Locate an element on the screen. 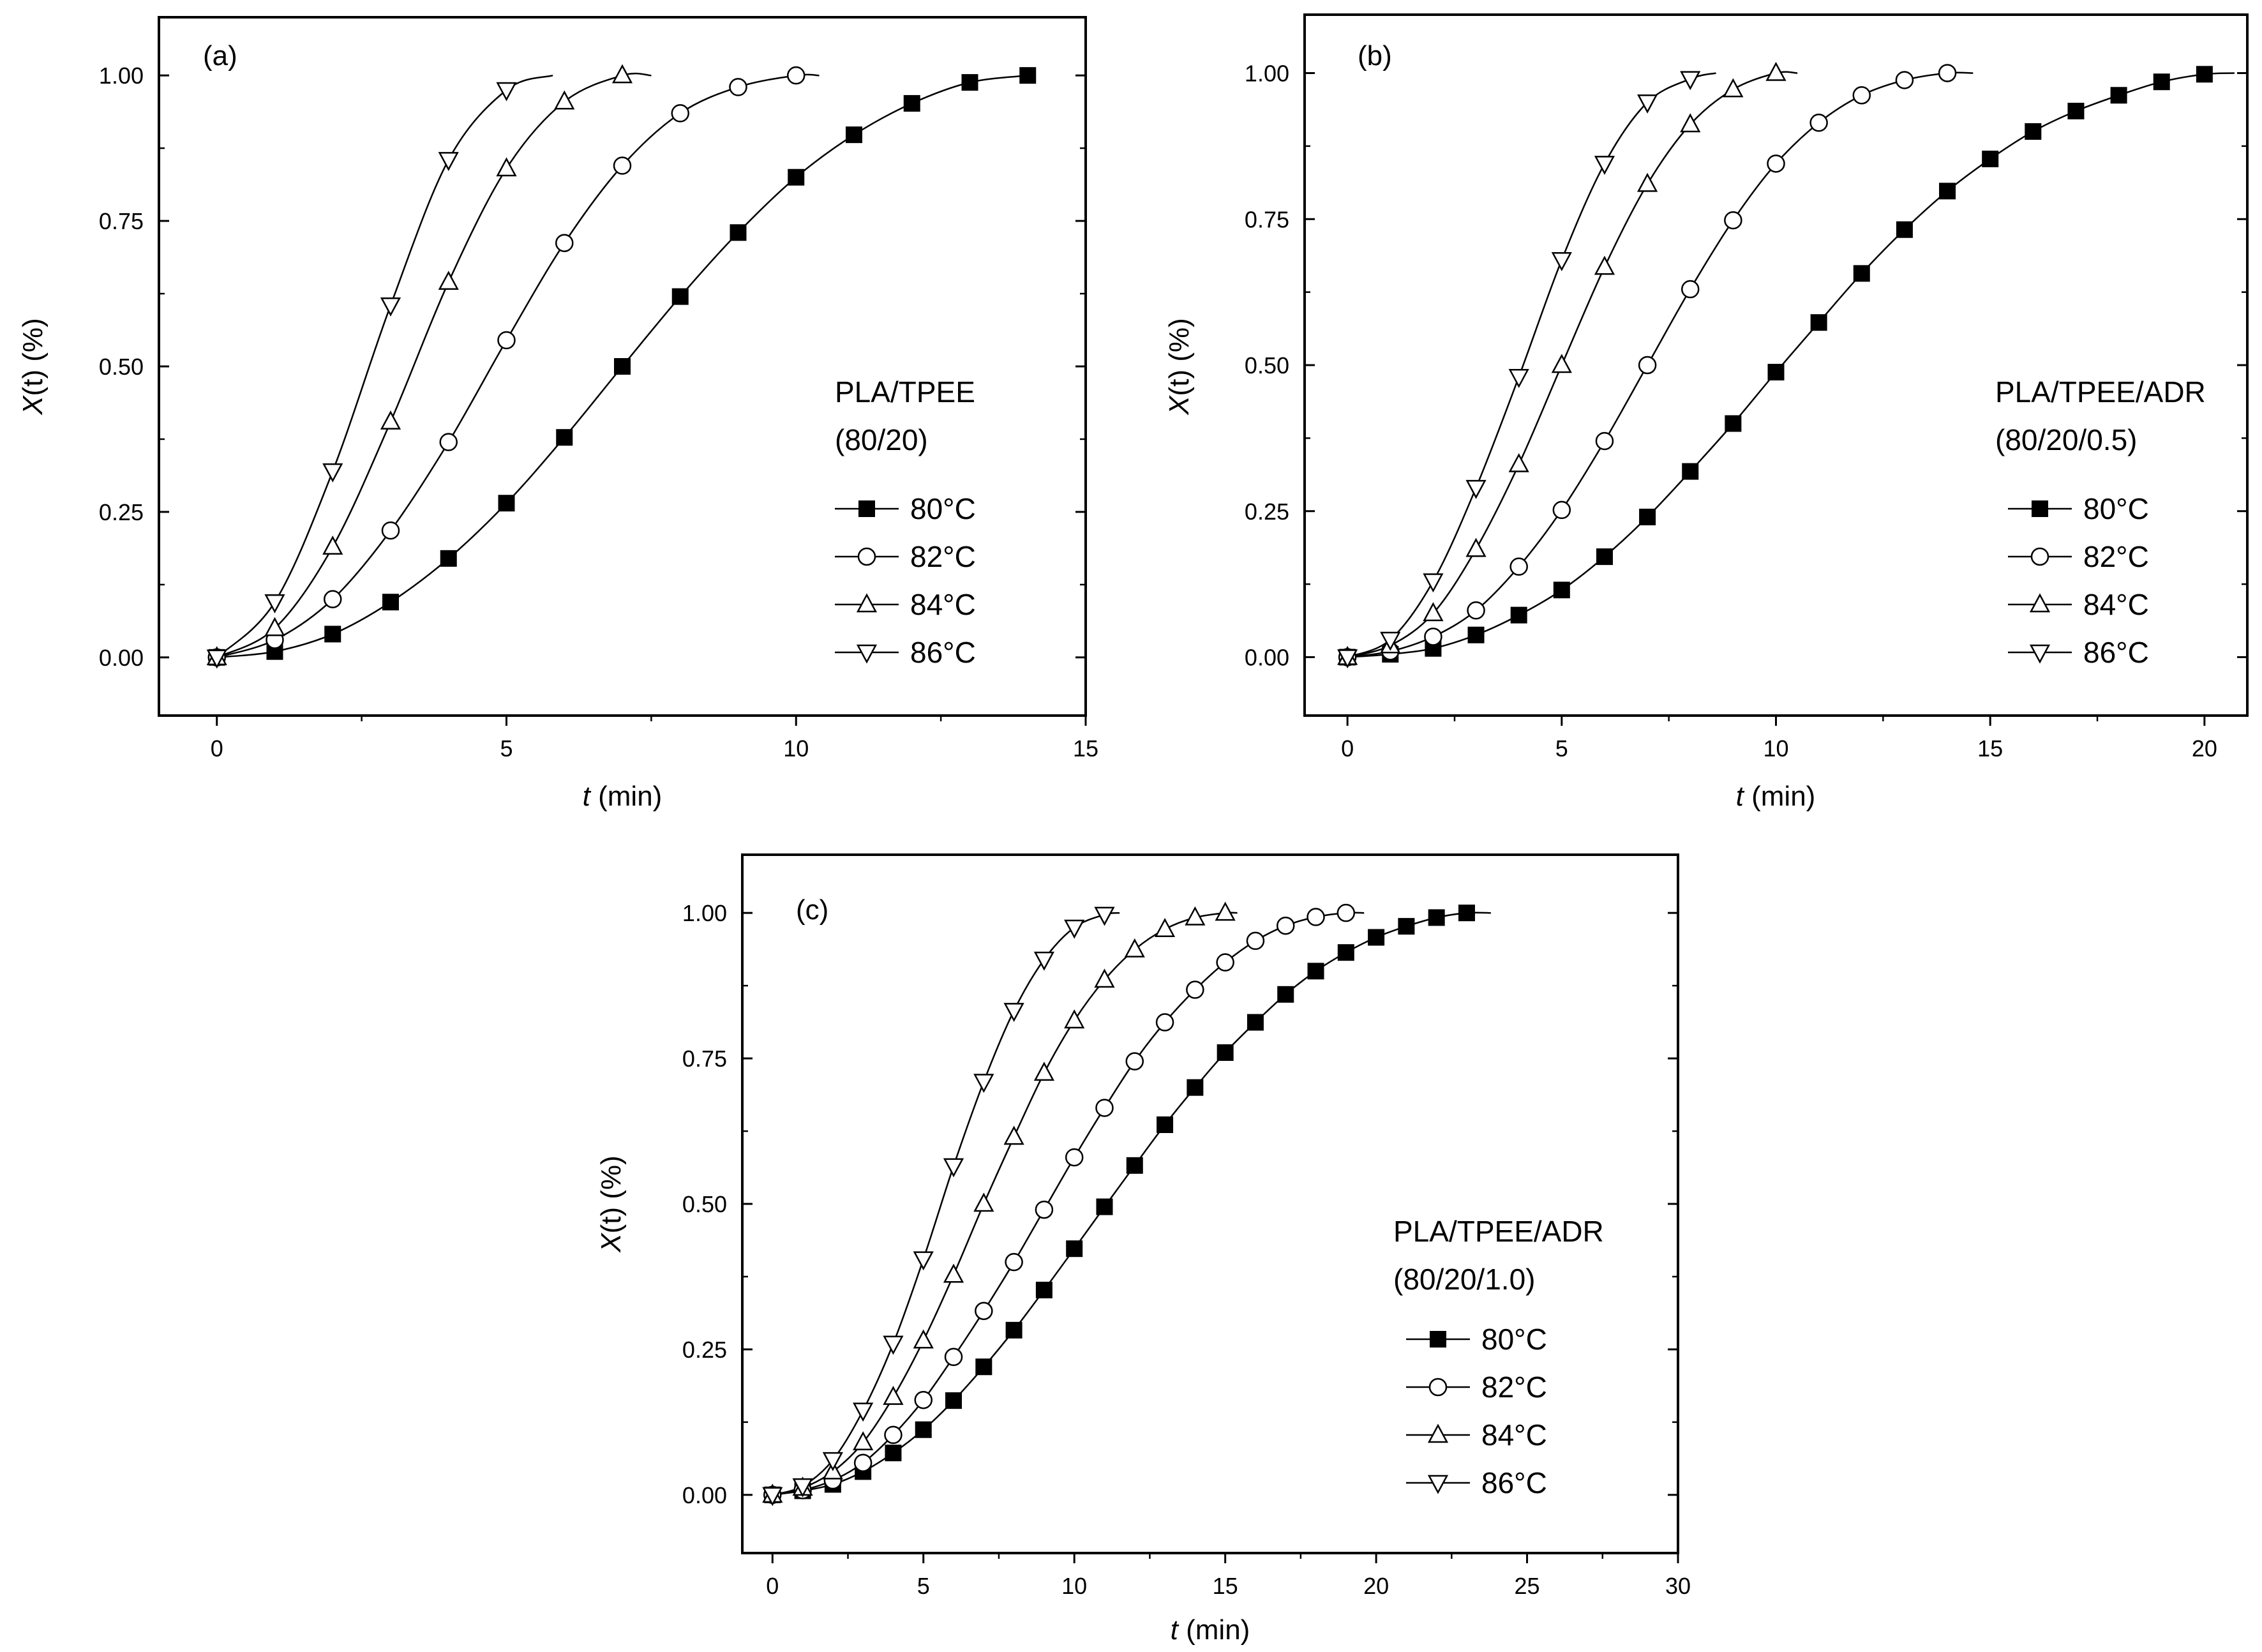 The width and height of the screenshot is (2262, 1652). x-tick-label: 0 is located at coordinates (1347, 748).